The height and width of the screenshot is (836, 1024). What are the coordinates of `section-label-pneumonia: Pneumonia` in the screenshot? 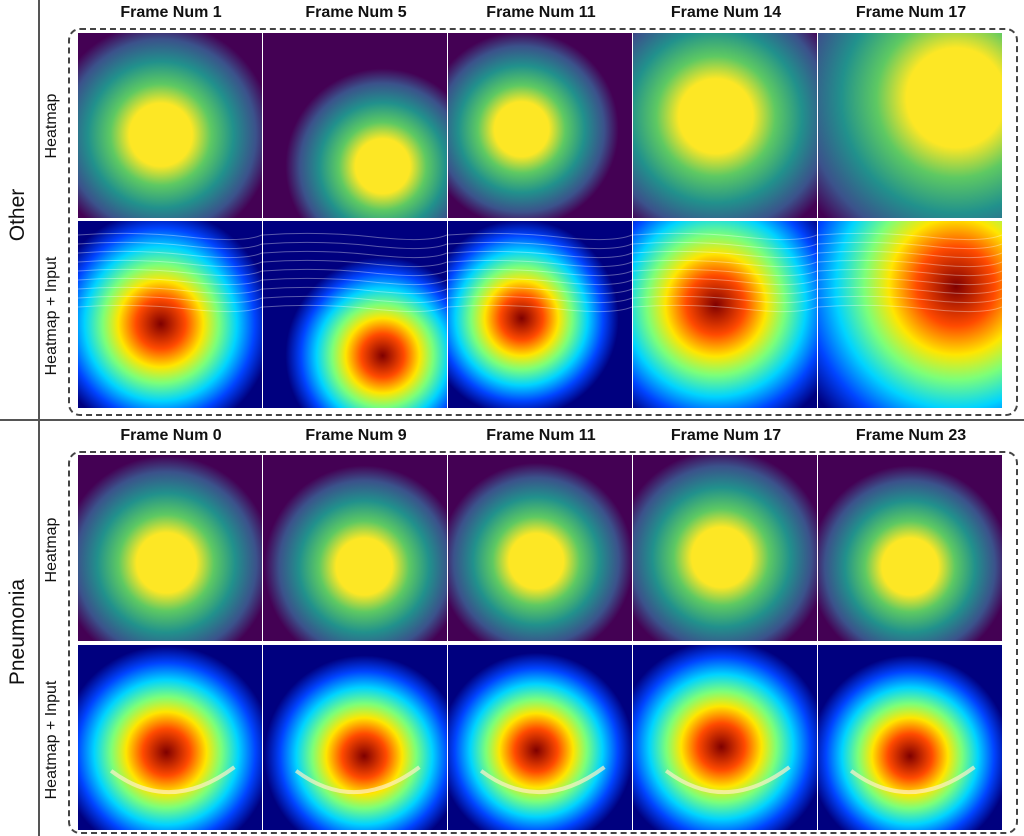 It's located at (17, 632).